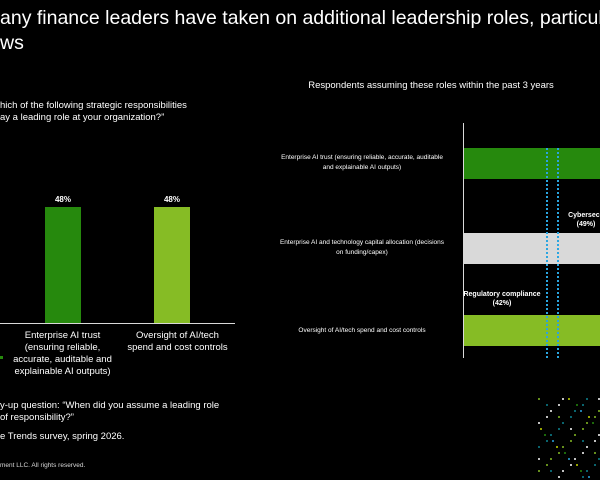 Image resolution: width=600 pixels, height=480 pixels. I want to click on legend-marker, so click(1, 357).